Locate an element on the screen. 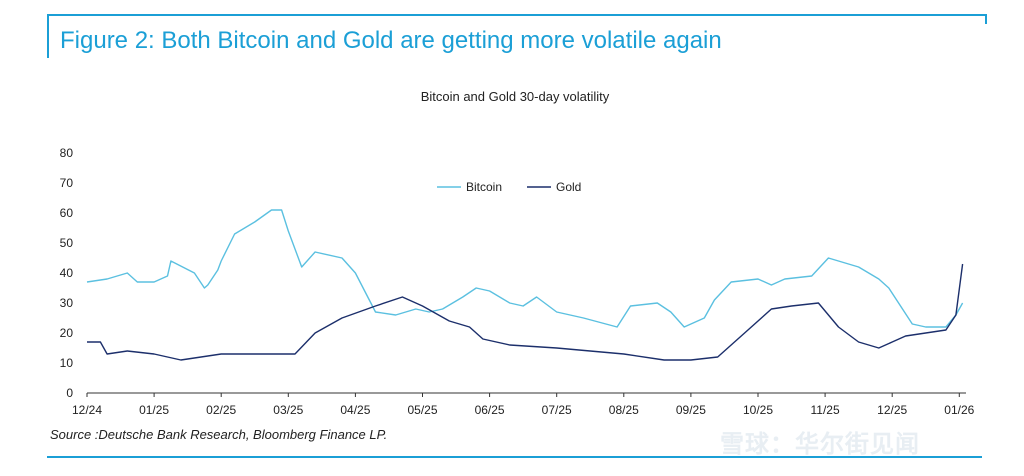 This screenshot has width=1024, height=476. legend-label-gold: Gold is located at coordinates (568, 187).